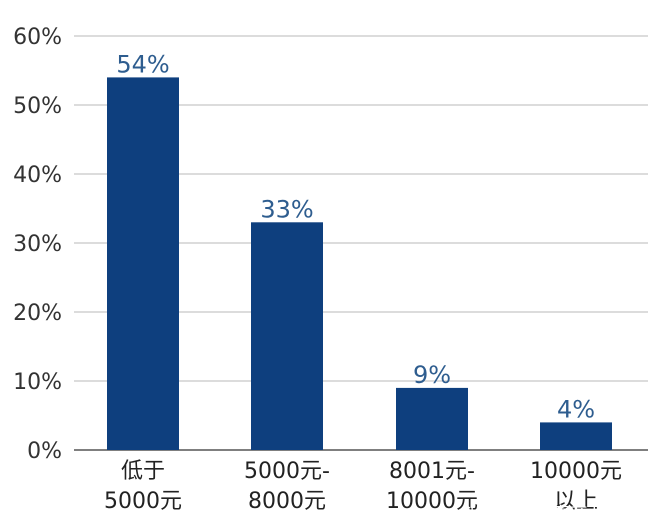 The image size is (660, 532). What do you see at coordinates (37, 175) in the screenshot?
I see `y-tick-label: 40%` at bounding box center [37, 175].